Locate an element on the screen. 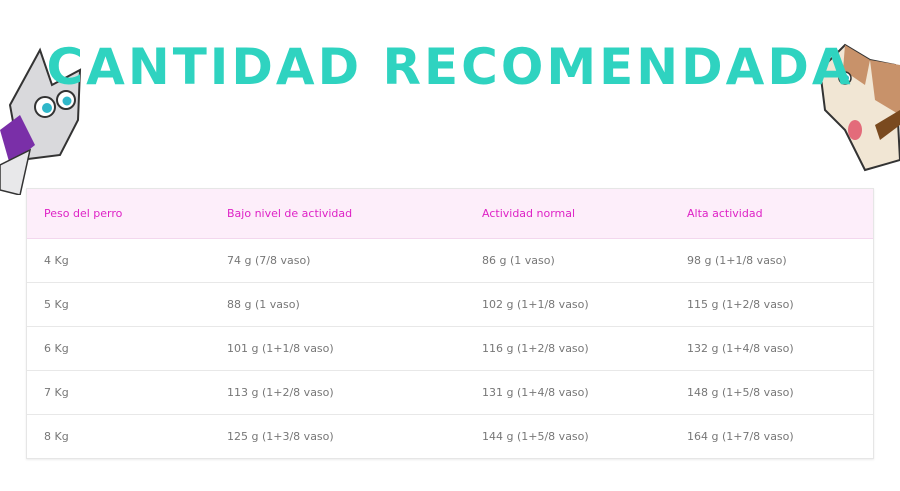  cell-normal: 144 g (1+5/8 vaso) is located at coordinates (535, 436).